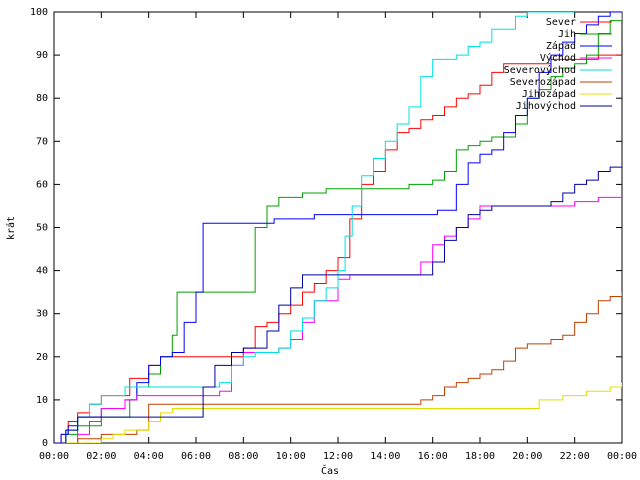 This screenshot has width=640, height=480. What do you see at coordinates (433, 456) in the screenshot?
I see `x-tick-label: 16:00` at bounding box center [433, 456].